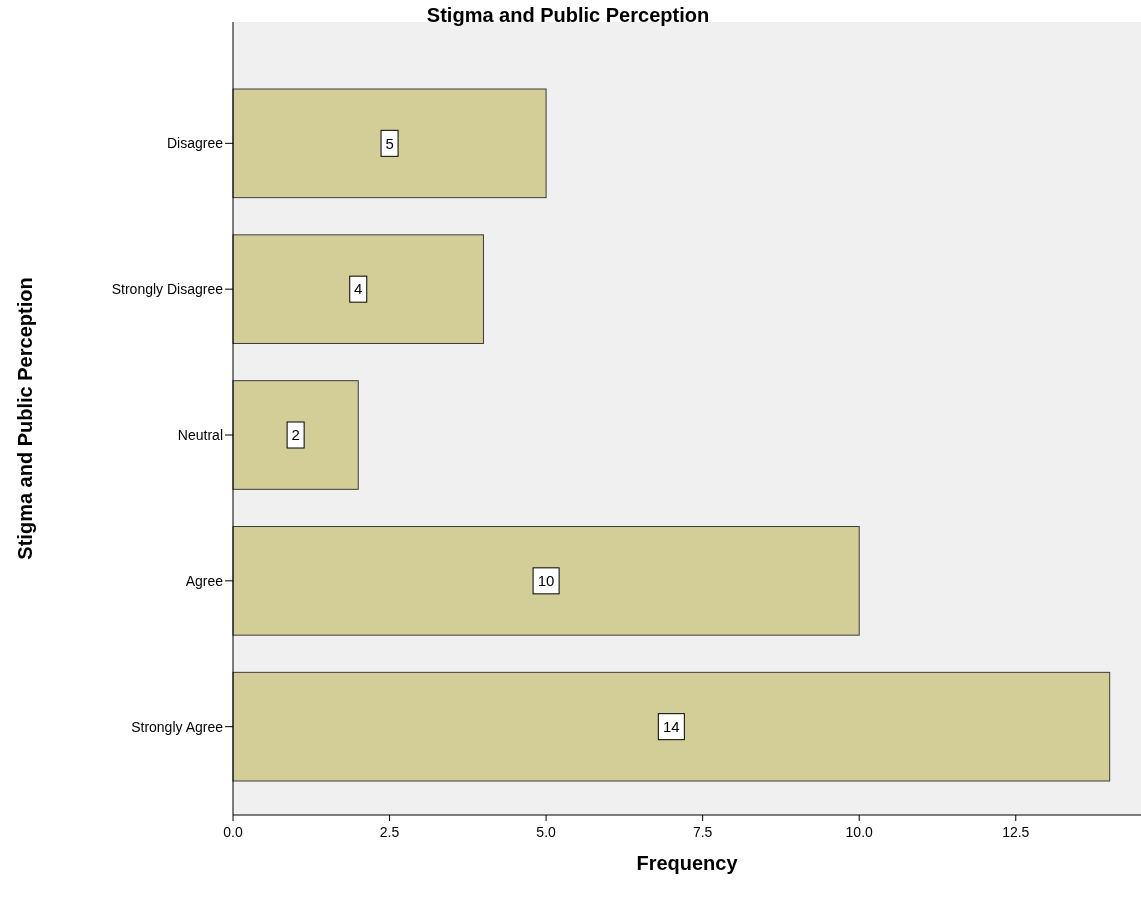 The height and width of the screenshot is (901, 1141). What do you see at coordinates (233, 832) in the screenshot?
I see `x-tick-label: 0.0` at bounding box center [233, 832].